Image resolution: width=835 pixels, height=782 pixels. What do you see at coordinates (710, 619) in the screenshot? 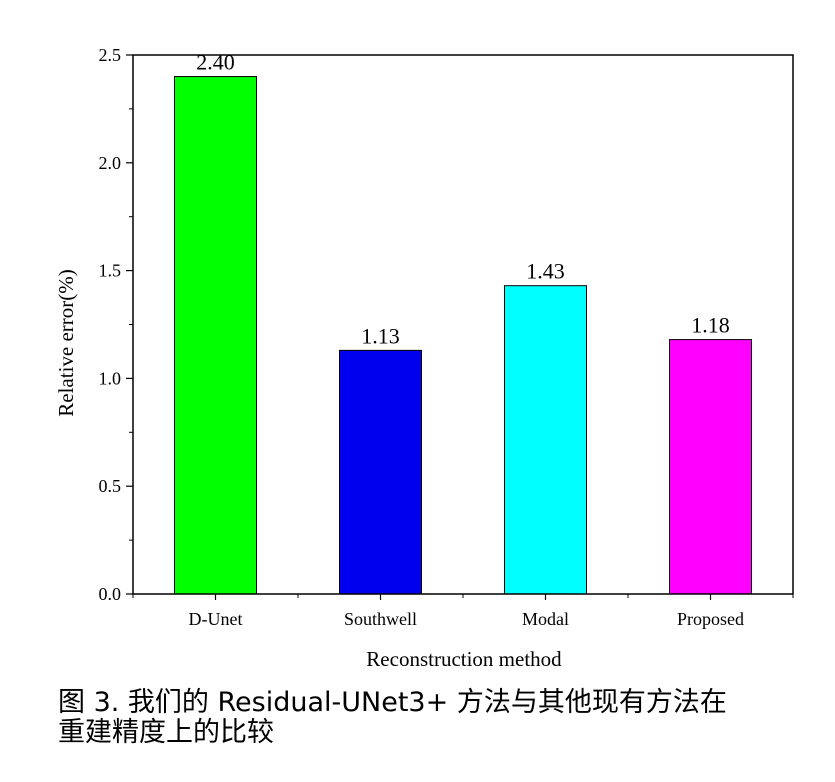
I see `x-tick-label: Proposed` at bounding box center [710, 619].